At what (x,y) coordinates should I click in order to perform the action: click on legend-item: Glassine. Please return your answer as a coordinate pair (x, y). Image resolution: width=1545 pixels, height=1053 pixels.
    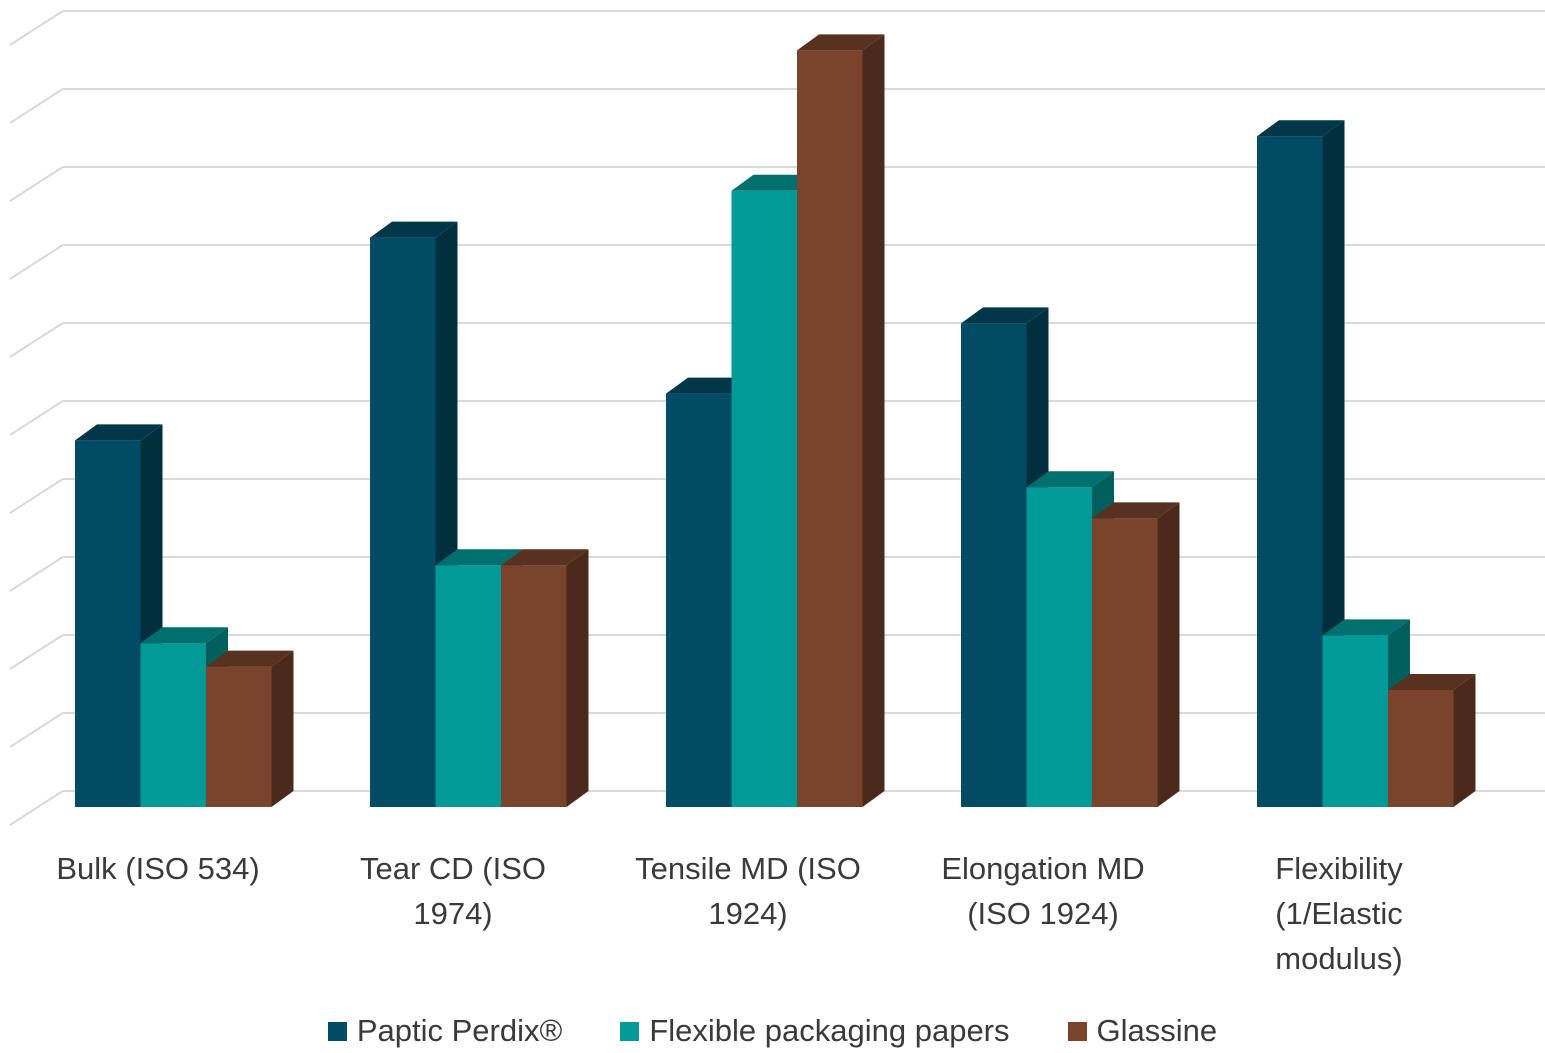
    Looking at the image, I should click on (1142, 1031).